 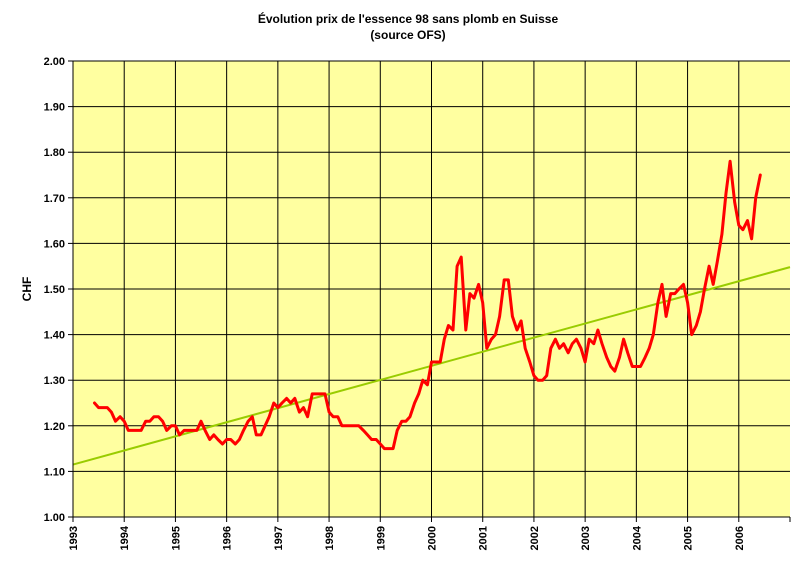 I want to click on x-tick-label: 1997, so click(x=279, y=538).